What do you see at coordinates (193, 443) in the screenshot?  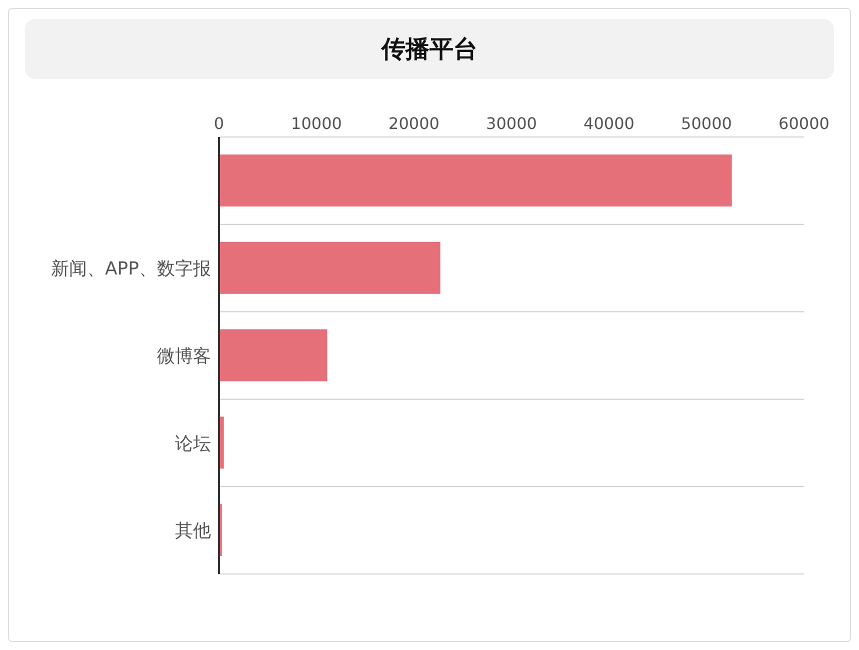 I see `y-tick-label: 论坛` at bounding box center [193, 443].